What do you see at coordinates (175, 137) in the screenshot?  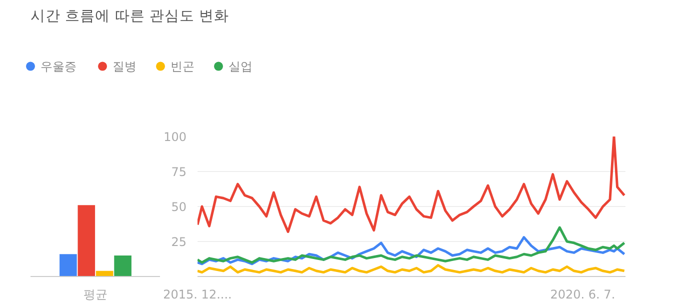 I see `y-tick-label: 100` at bounding box center [175, 137].